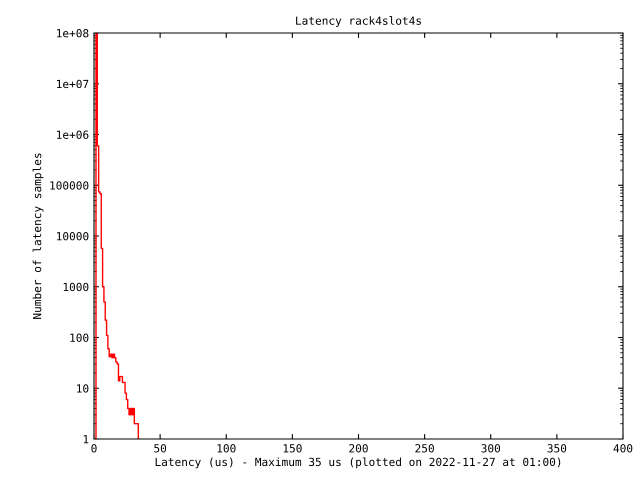 This screenshot has width=640, height=480. What do you see at coordinates (69, 185) in the screenshot?
I see `y-tick-label: 100000` at bounding box center [69, 185].